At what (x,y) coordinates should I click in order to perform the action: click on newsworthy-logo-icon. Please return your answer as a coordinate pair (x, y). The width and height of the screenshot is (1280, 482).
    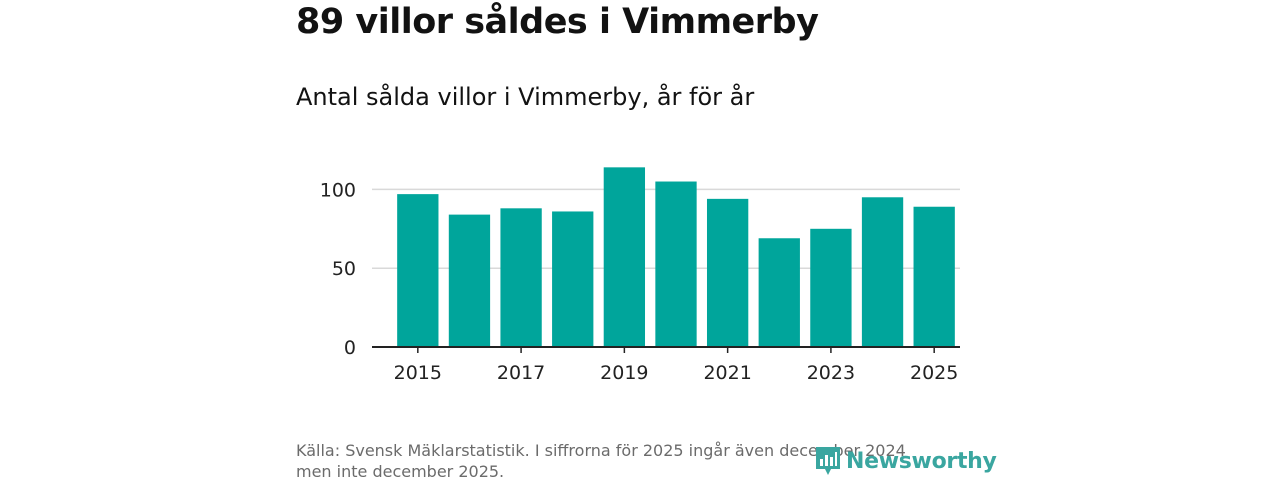
    Looking at the image, I should click on (828, 461).